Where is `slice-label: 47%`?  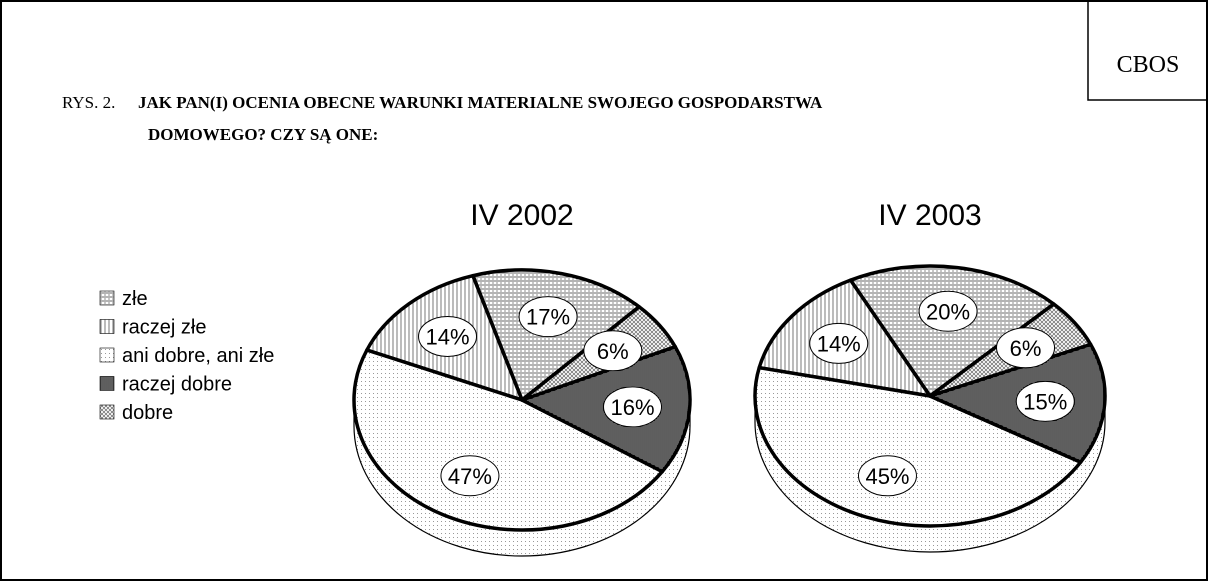 slice-label: 47% is located at coordinates (470, 476).